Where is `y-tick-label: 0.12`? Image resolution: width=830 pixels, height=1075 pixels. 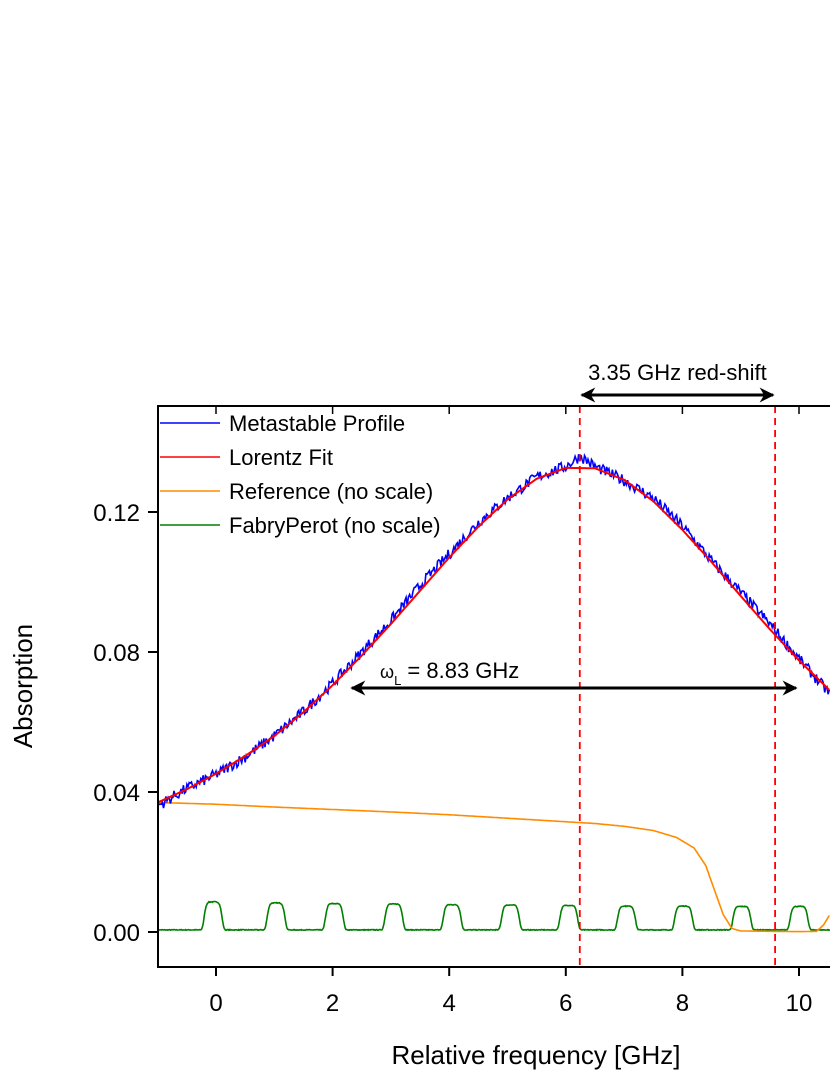
y-tick-label: 0.12 is located at coordinates (116, 513).